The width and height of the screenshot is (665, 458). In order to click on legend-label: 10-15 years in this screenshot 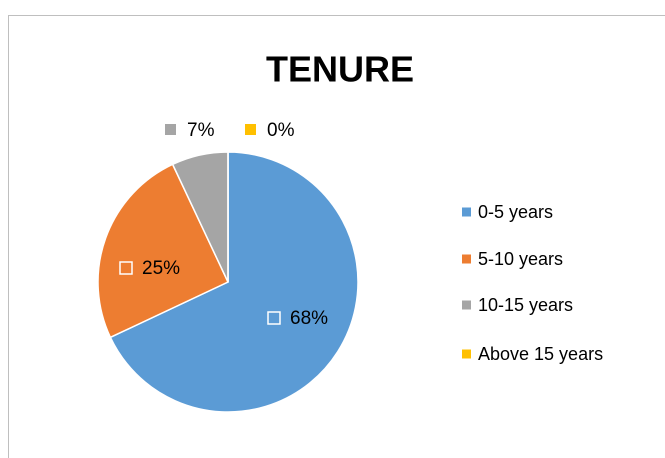, I will do `click(525, 305)`.